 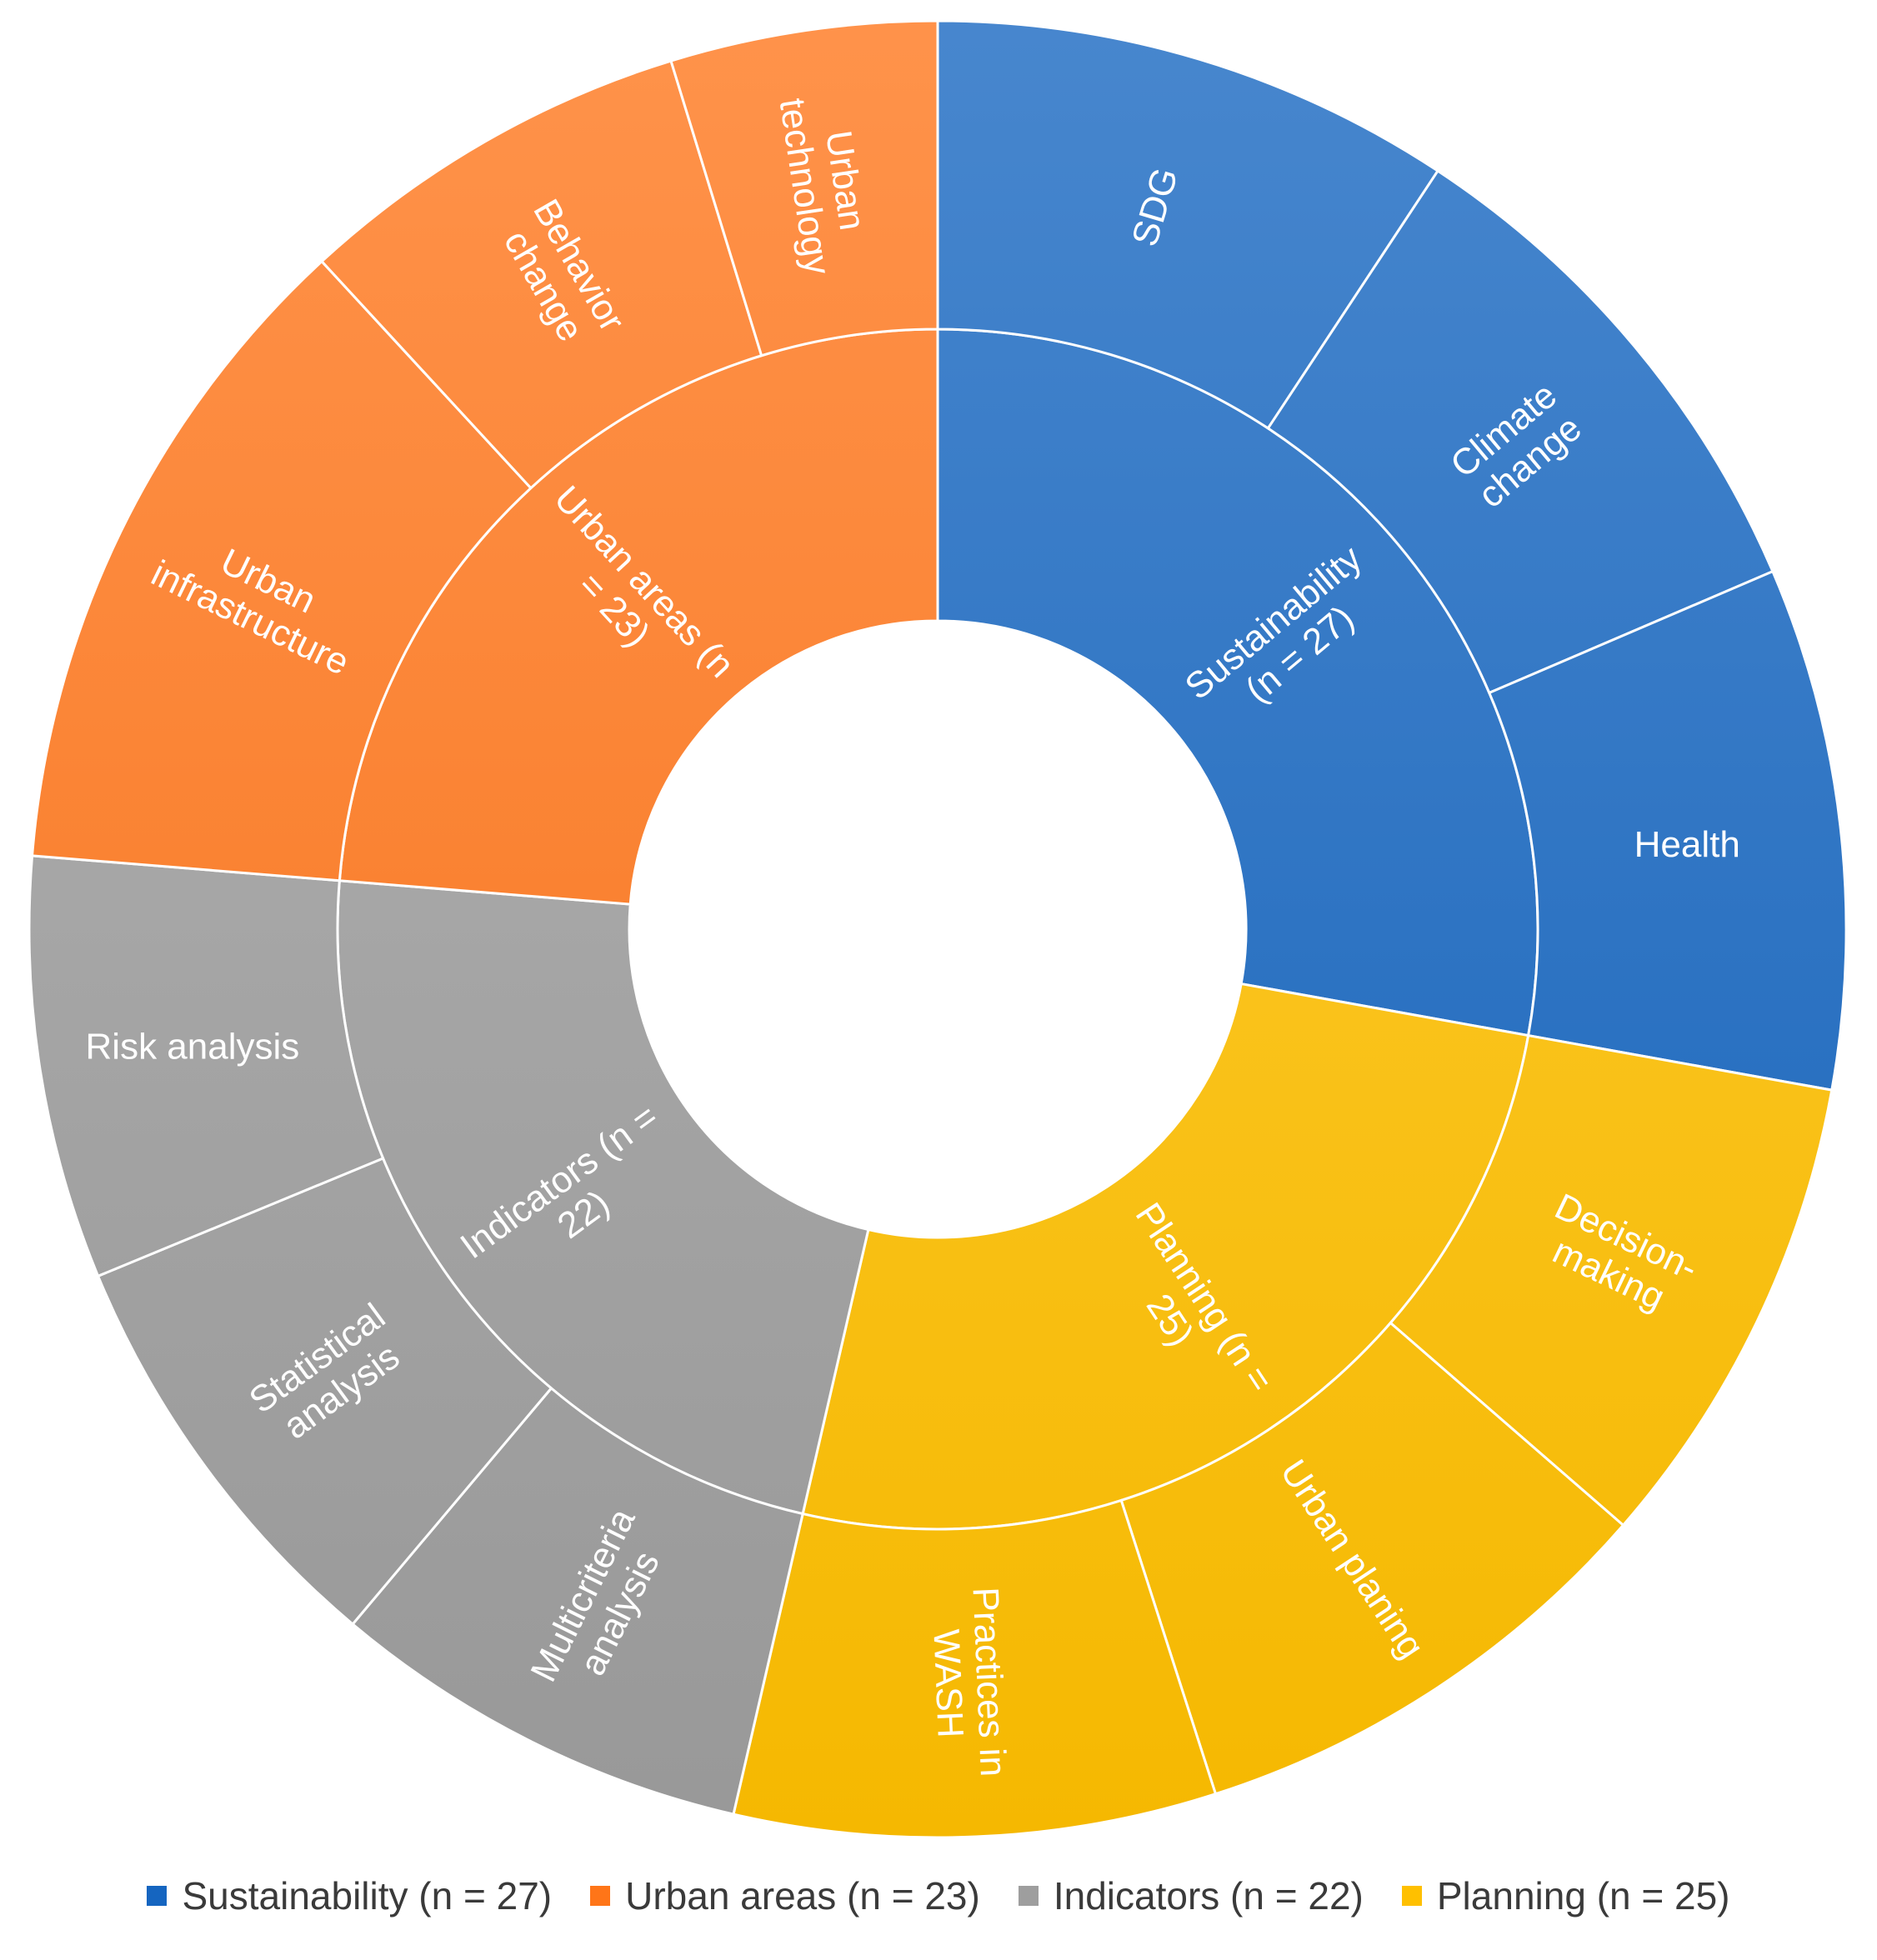 What do you see at coordinates (367, 1896) in the screenshot?
I see `legend-label: Sustainability (n = 27)` at bounding box center [367, 1896].